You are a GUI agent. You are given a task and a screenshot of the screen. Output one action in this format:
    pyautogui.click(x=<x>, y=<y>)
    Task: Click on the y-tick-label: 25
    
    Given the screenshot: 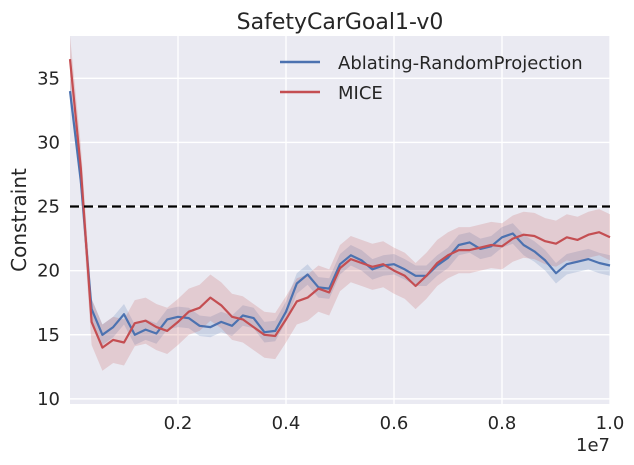 What is the action you would take?
    pyautogui.click(x=48, y=207)
    